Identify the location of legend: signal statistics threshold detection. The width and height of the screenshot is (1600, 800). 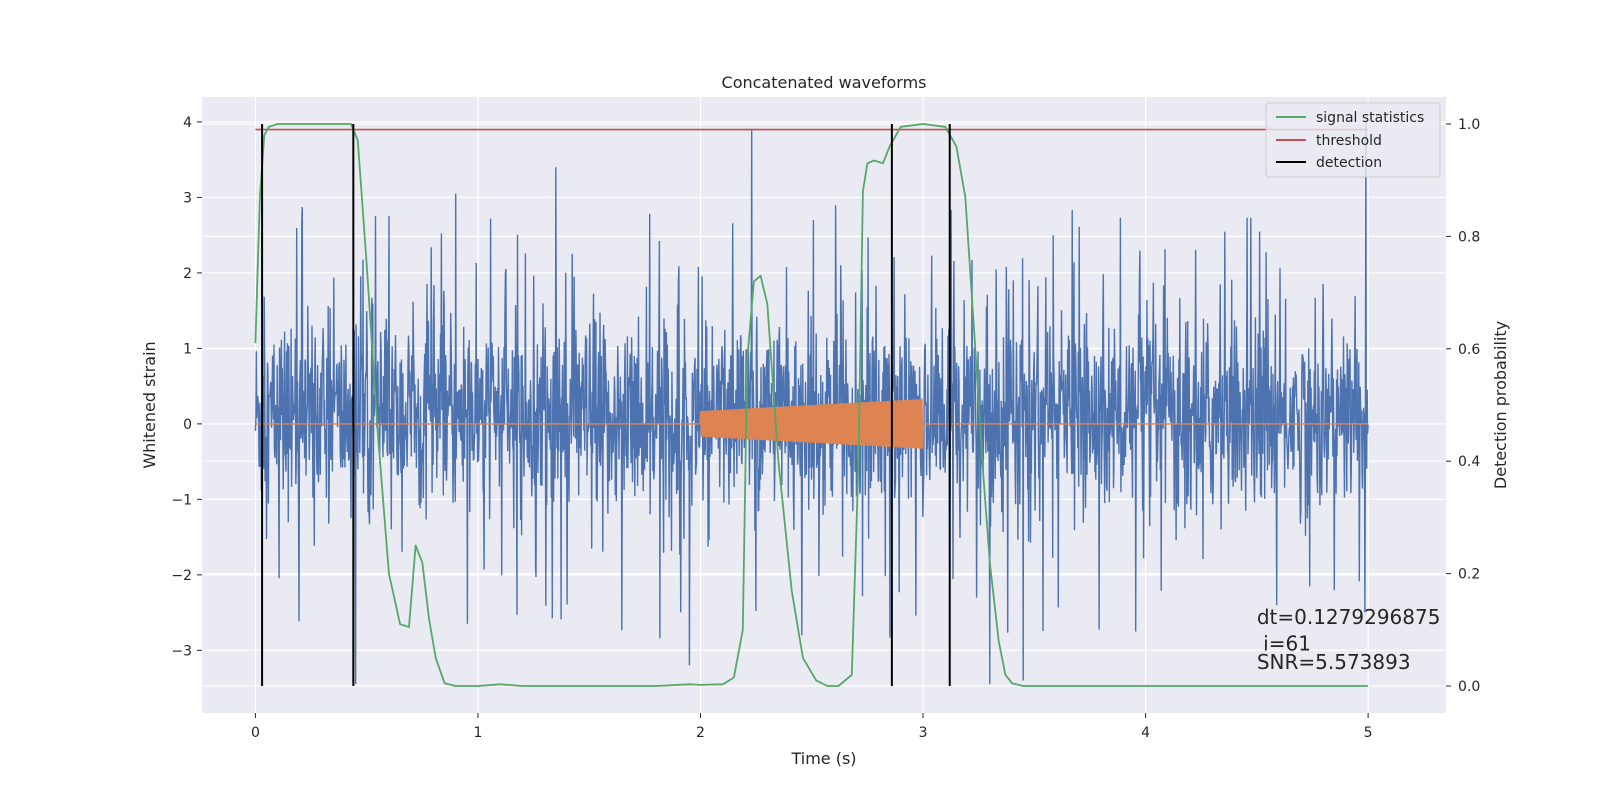
(1353, 140).